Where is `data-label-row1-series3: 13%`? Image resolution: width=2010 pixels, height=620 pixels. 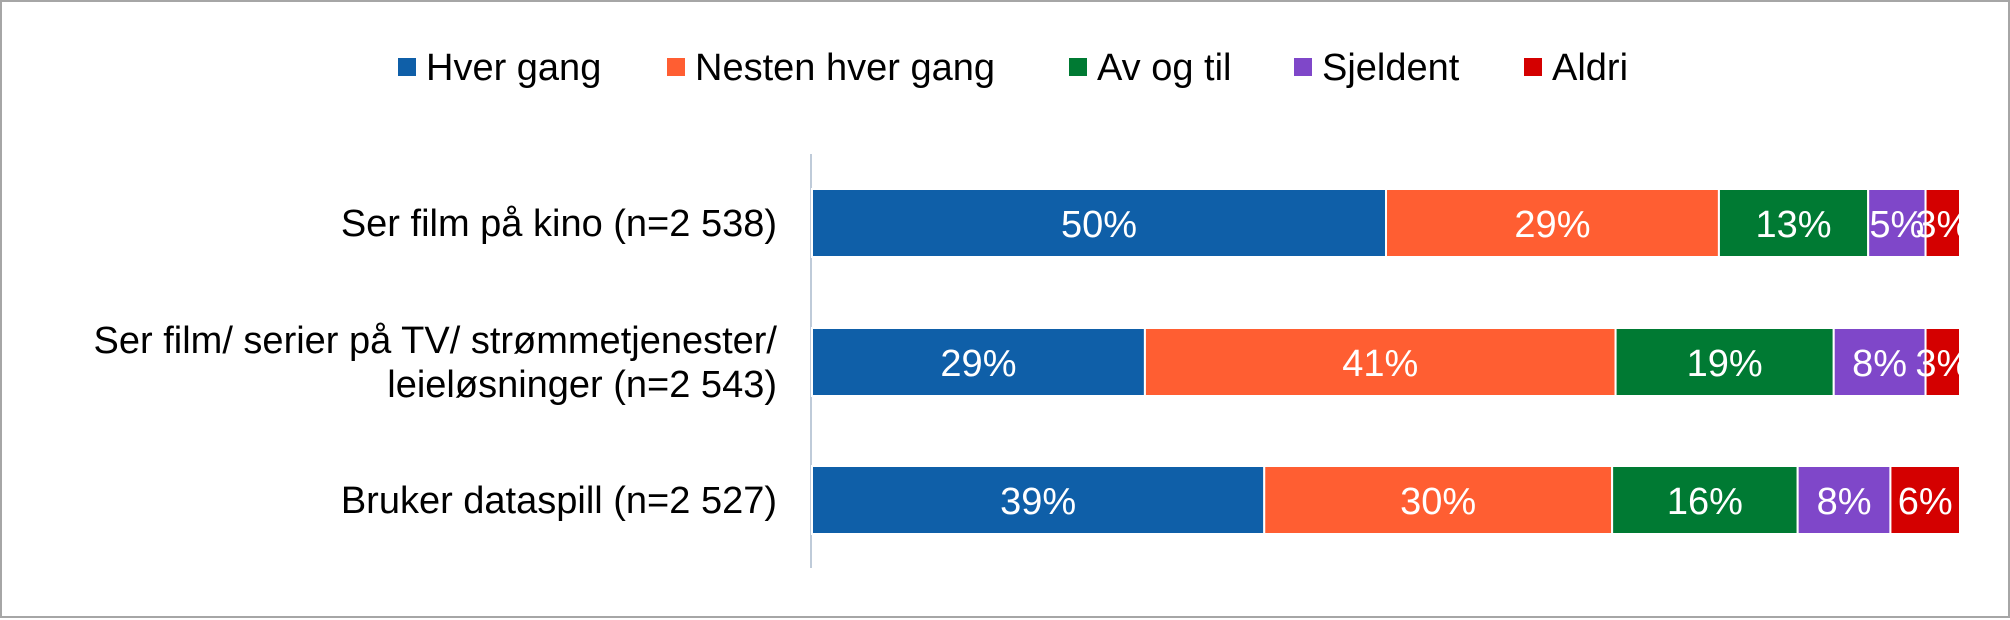 data-label-row1-series3: 13% is located at coordinates (1794, 225).